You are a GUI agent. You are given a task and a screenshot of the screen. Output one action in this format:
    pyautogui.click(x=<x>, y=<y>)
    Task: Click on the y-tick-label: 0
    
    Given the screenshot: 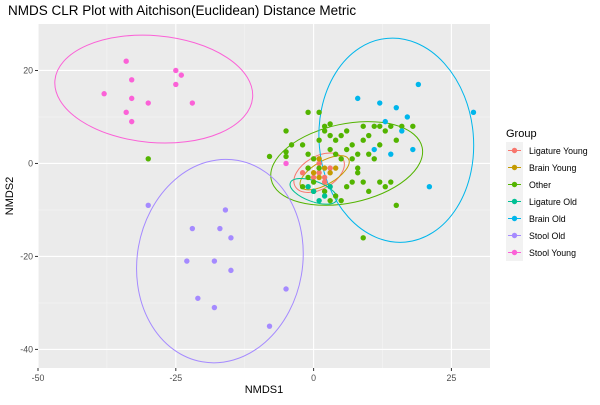 What is the action you would take?
    pyautogui.click(x=30, y=163)
    